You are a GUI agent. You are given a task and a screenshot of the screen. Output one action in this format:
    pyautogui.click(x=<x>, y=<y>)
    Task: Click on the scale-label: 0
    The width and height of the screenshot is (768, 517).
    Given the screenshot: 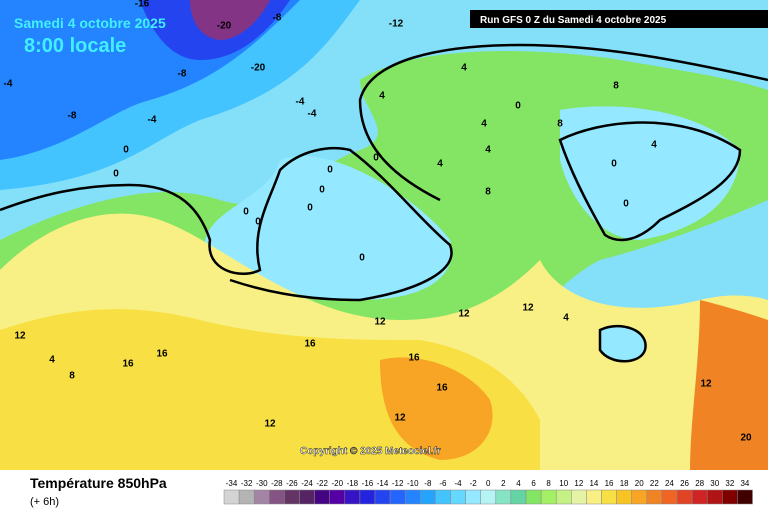 What is the action you would take?
    pyautogui.click(x=488, y=483)
    